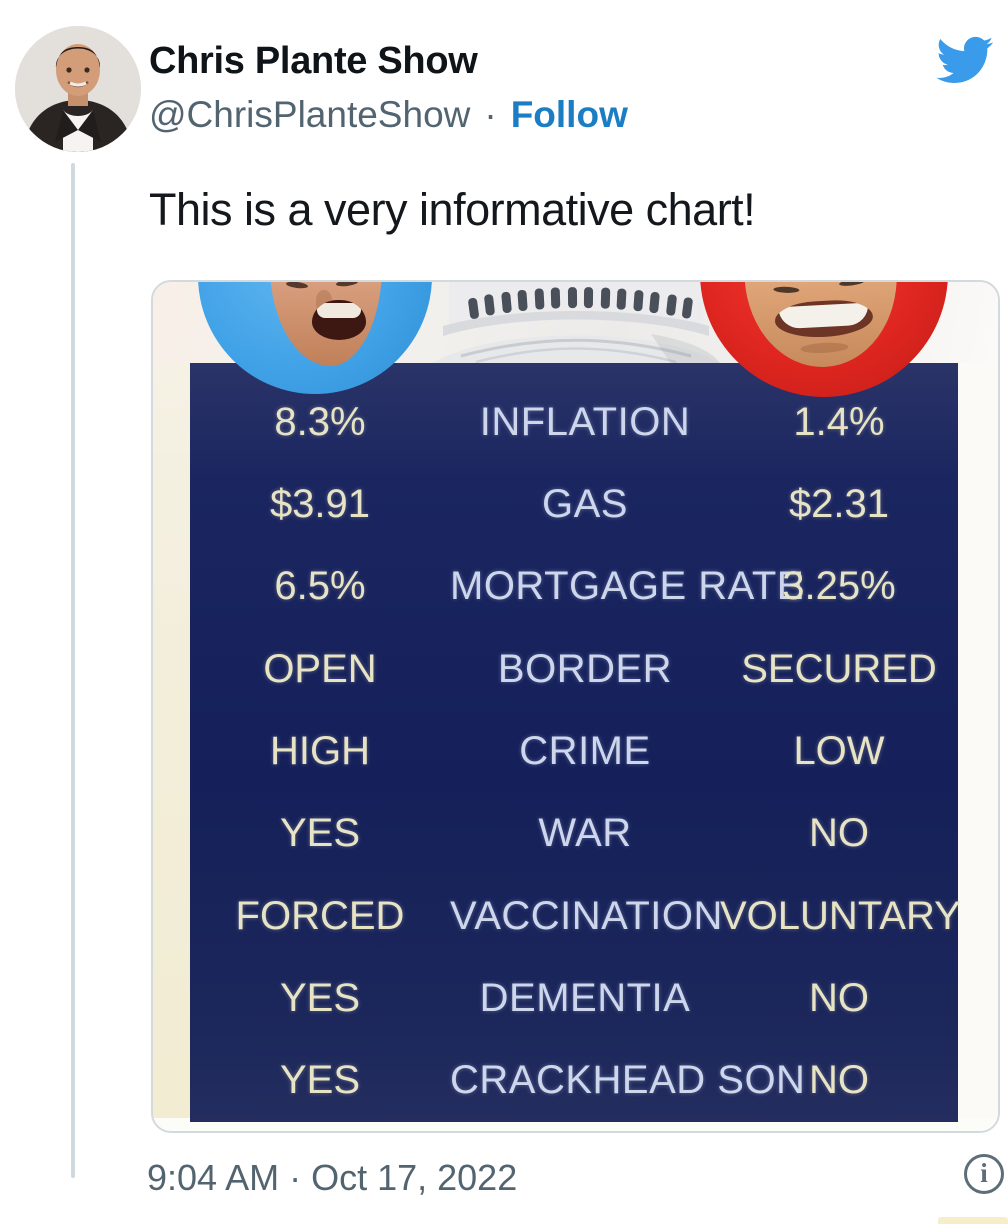 The image size is (1008, 1224). Describe the element at coordinates (339, 310) in the screenshot. I see `biden-teeth` at that location.